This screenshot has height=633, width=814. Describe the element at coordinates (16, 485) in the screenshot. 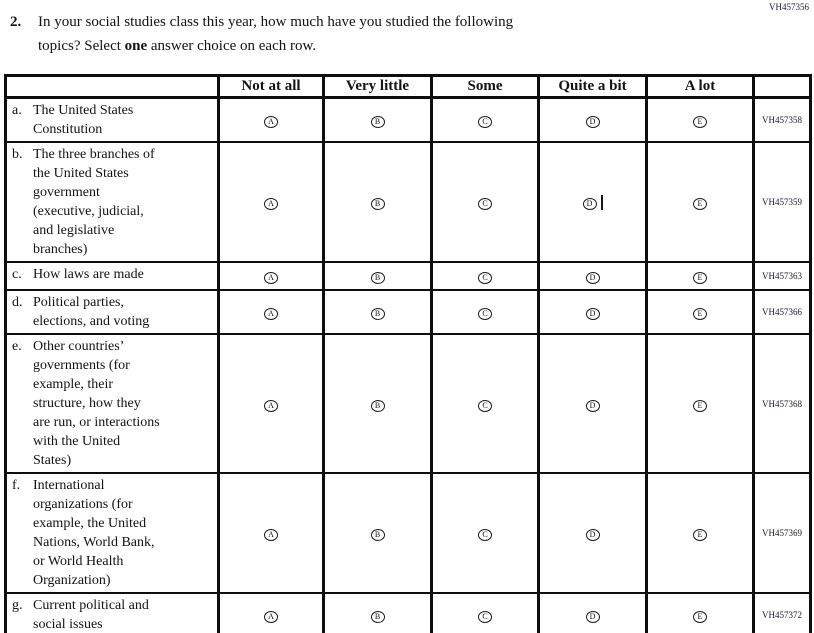

I see `row-letter: f.` at that location.